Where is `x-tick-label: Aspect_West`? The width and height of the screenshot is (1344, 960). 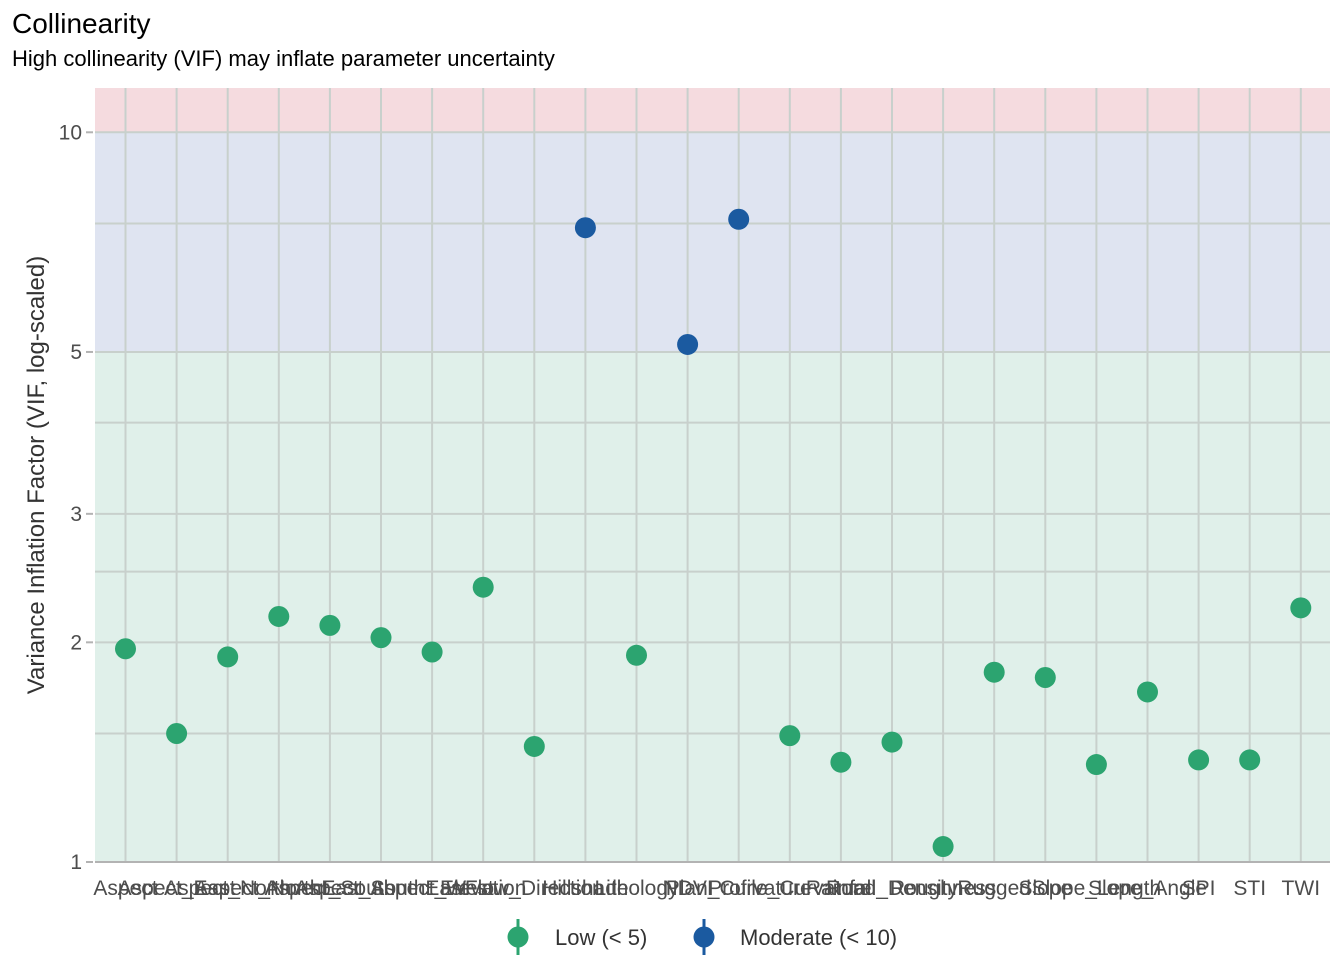
x-tick-label: Aspect_West is located at coordinates (431, 888).